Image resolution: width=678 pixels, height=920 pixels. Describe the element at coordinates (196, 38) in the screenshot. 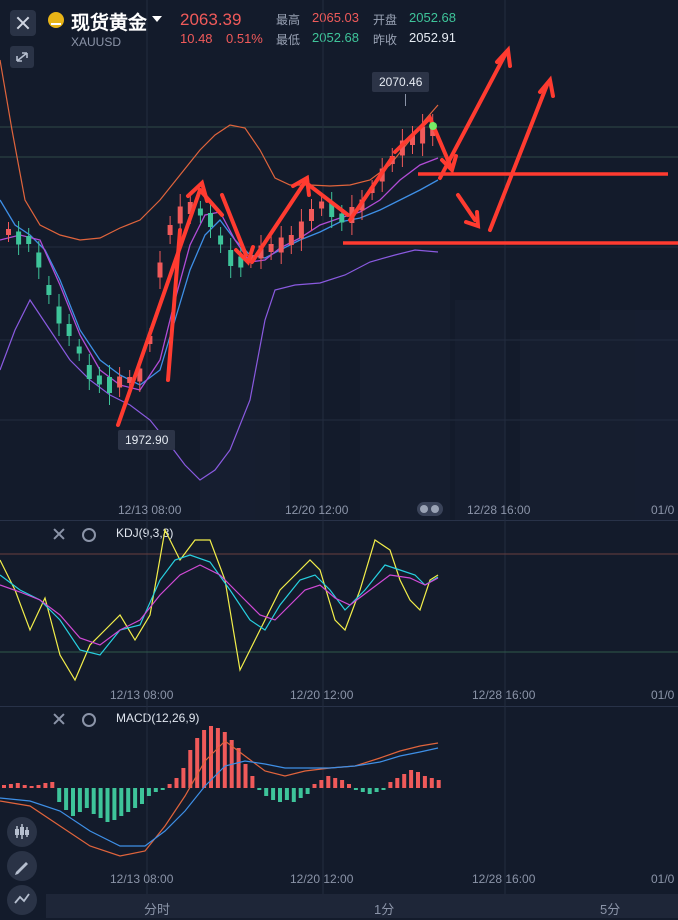

I see `price-change: 10.48` at that location.